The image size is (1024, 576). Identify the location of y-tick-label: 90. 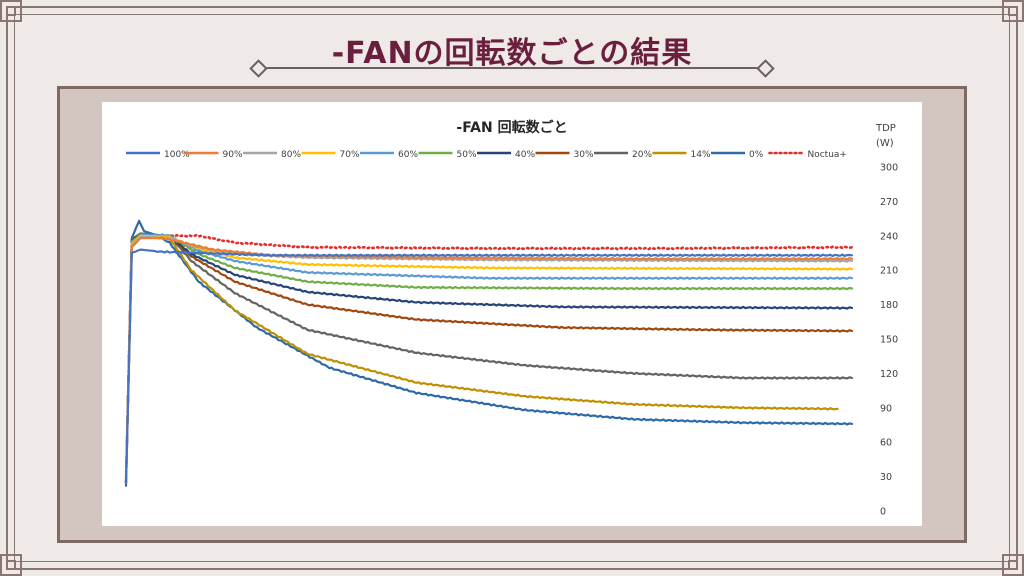
(886, 408).